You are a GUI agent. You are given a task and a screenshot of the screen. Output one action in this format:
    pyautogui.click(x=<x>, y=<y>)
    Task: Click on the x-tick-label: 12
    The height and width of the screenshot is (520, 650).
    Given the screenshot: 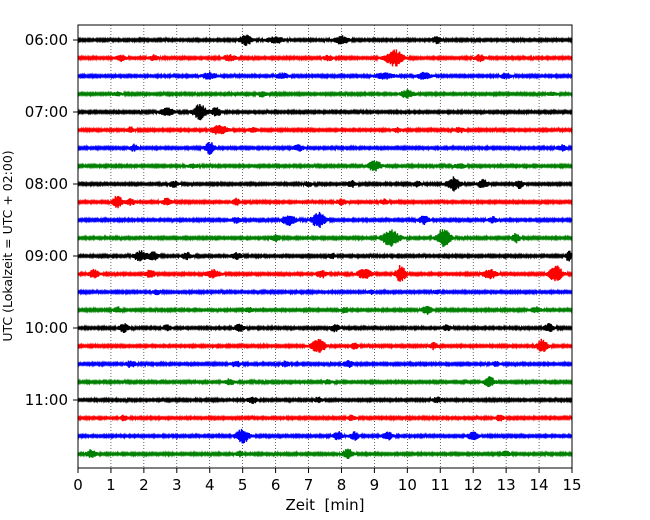 What is the action you would take?
    pyautogui.click(x=473, y=485)
    